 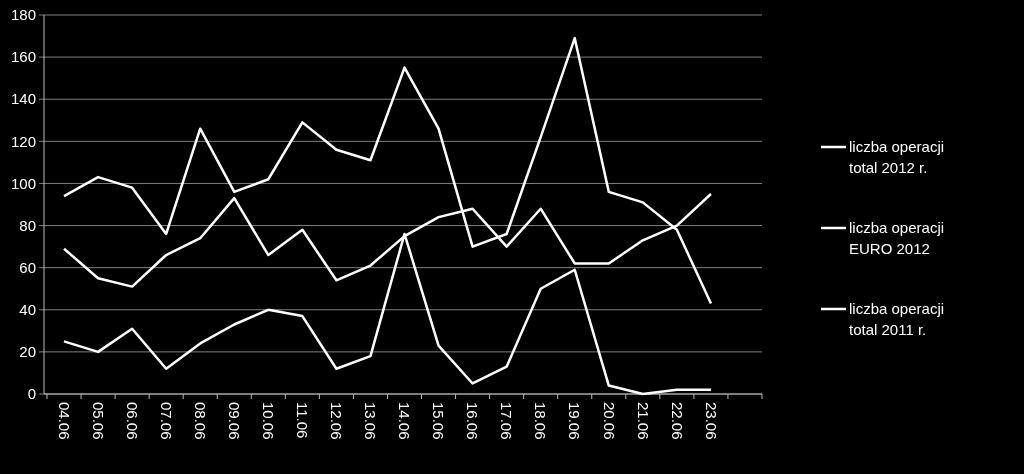 What do you see at coordinates (643, 421) in the screenshot?
I see `x-tick-label: 21.06` at bounding box center [643, 421].